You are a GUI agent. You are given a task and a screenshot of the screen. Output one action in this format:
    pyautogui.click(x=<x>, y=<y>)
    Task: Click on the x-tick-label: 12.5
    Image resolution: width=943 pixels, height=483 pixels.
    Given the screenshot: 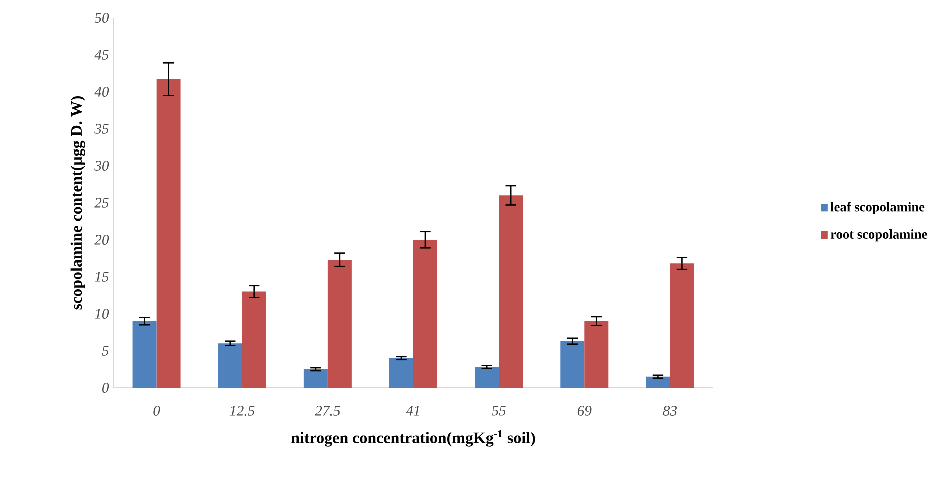 What is the action you would take?
    pyautogui.click(x=242, y=411)
    